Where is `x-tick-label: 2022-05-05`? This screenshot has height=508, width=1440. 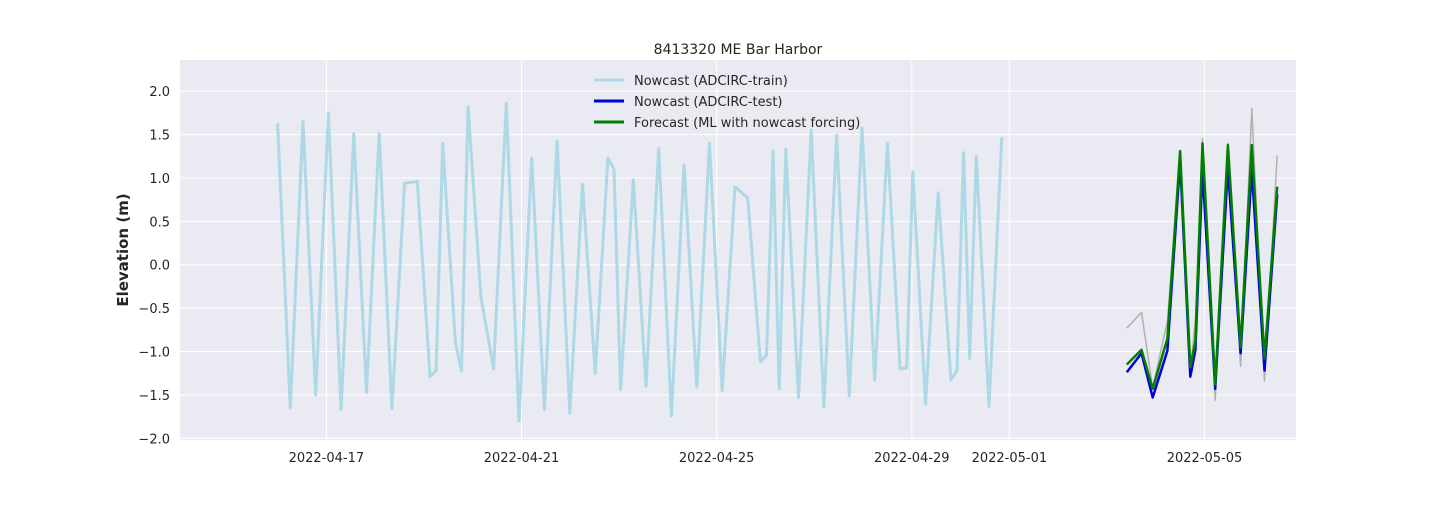 x-tick-label: 2022-05-05 is located at coordinates (1205, 458).